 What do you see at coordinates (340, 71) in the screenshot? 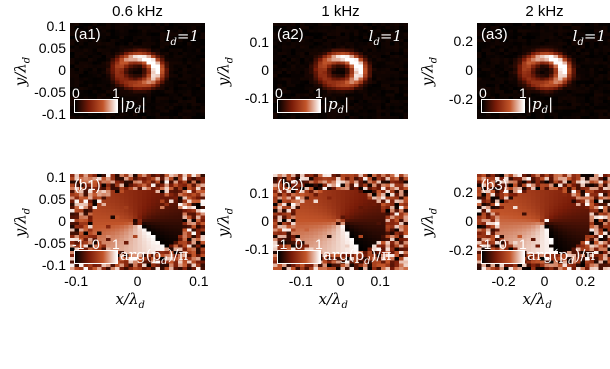
I see `heatmap-panel: (a2) ld=1 0 1 |pd|` at bounding box center [340, 71].